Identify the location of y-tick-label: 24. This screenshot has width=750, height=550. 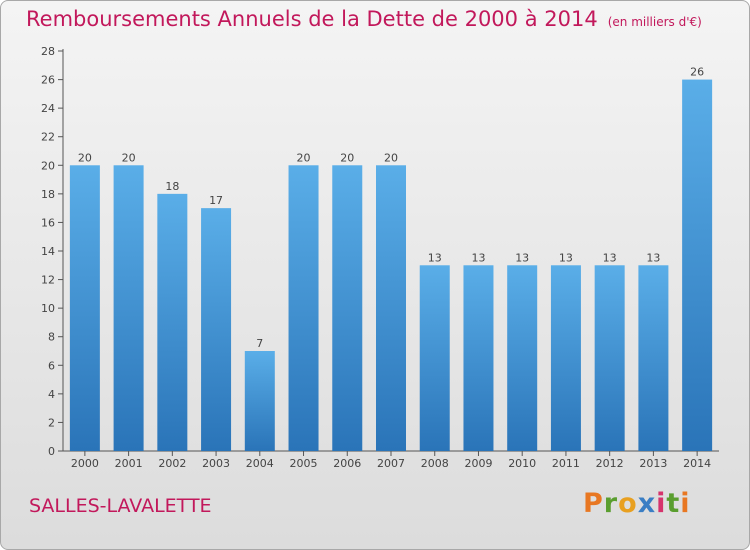
(48, 108).